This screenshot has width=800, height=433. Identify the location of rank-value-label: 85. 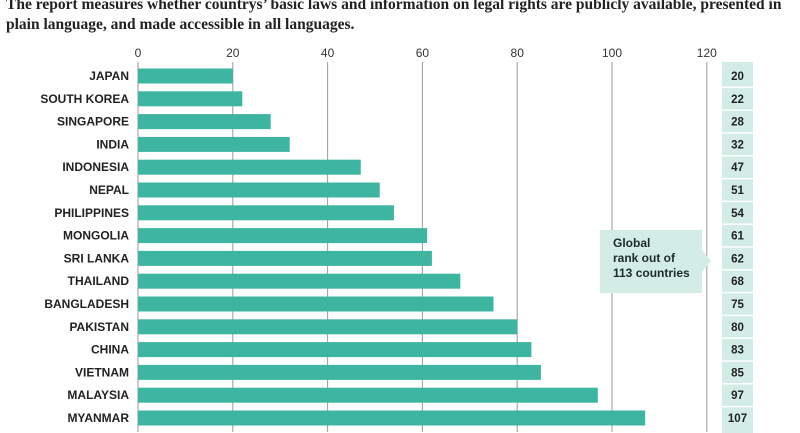
(737, 373).